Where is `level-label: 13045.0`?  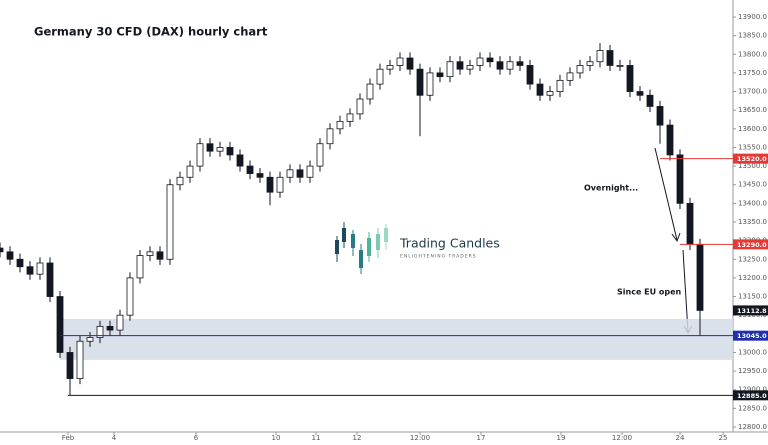
level-label: 13045.0 is located at coordinates (752, 336).